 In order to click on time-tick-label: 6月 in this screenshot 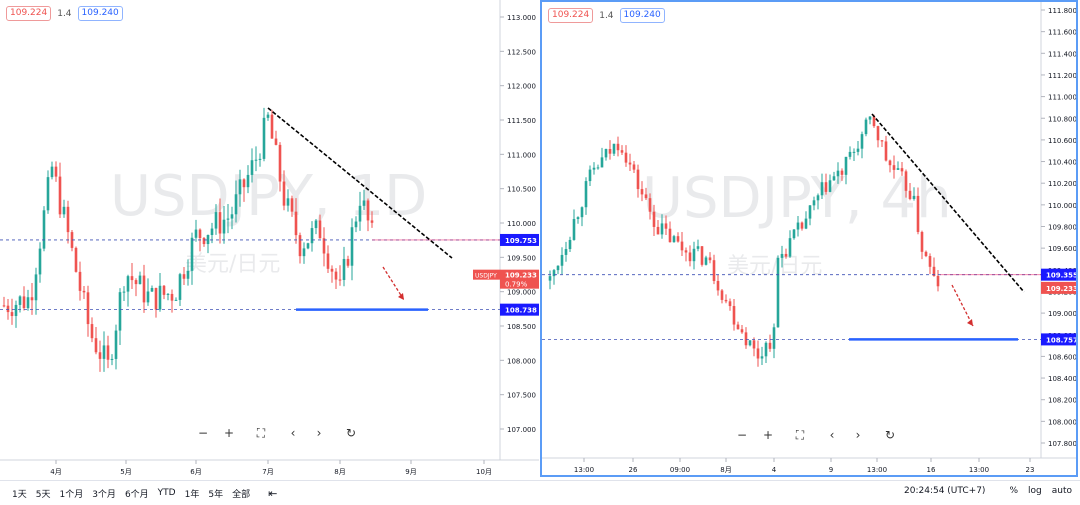, I will do `click(195, 472)`.